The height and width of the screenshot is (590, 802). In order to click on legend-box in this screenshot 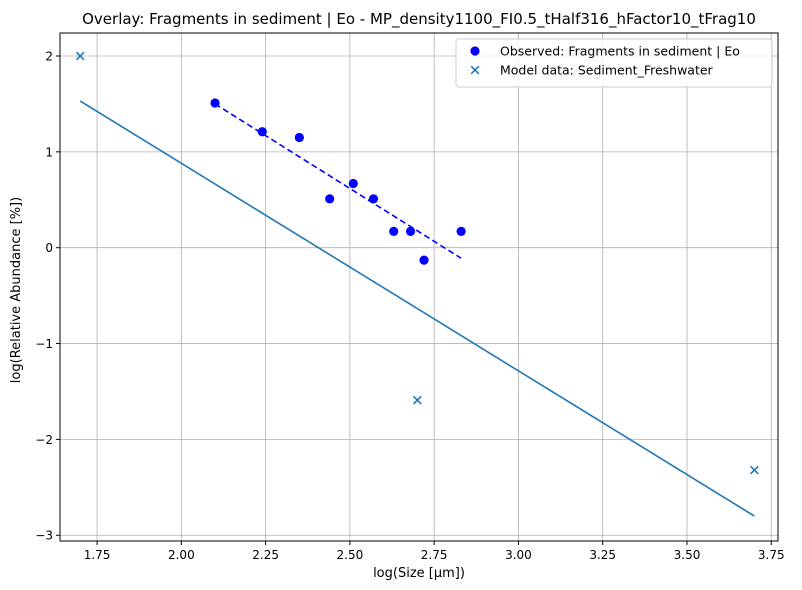, I will do `click(614, 63)`.